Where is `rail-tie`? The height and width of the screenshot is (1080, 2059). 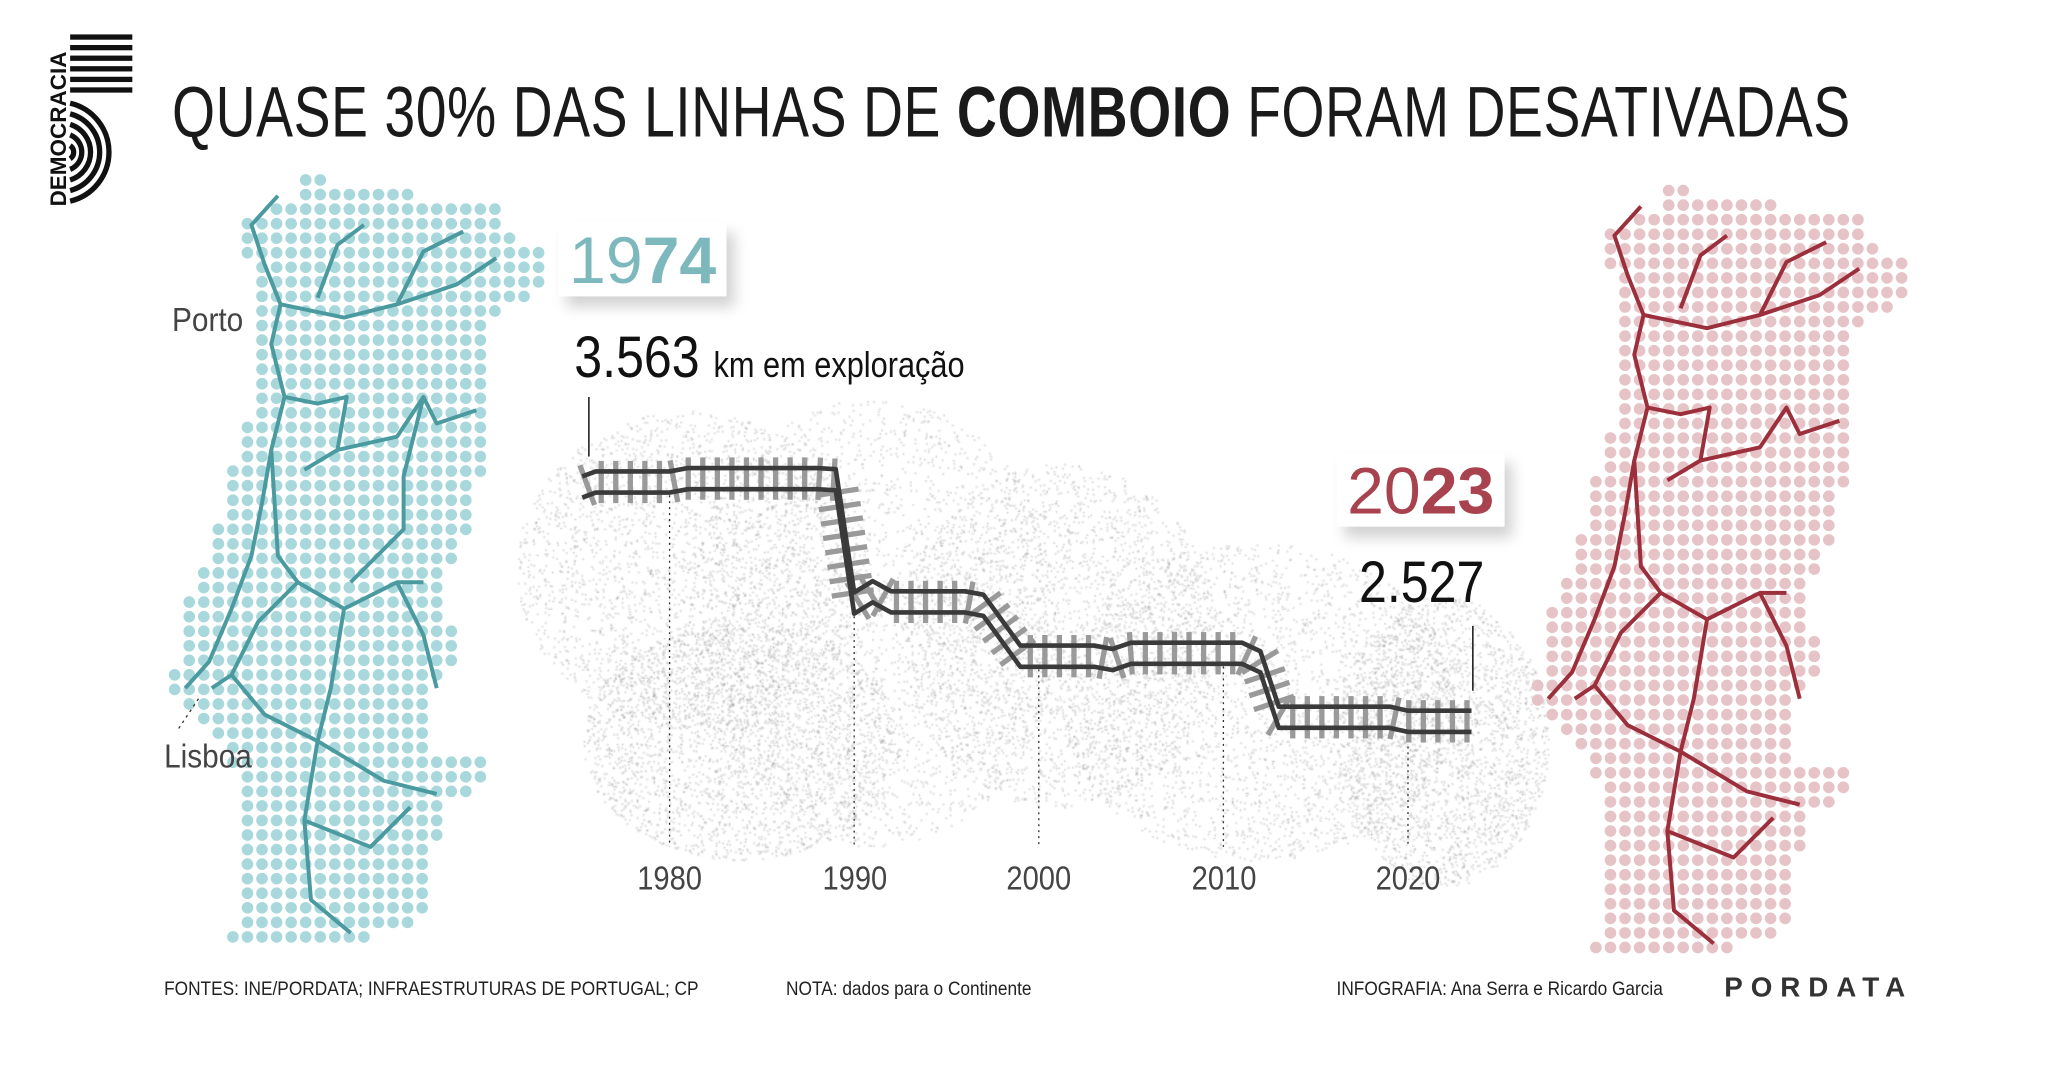
rail-tie is located at coordinates (1269, 689).